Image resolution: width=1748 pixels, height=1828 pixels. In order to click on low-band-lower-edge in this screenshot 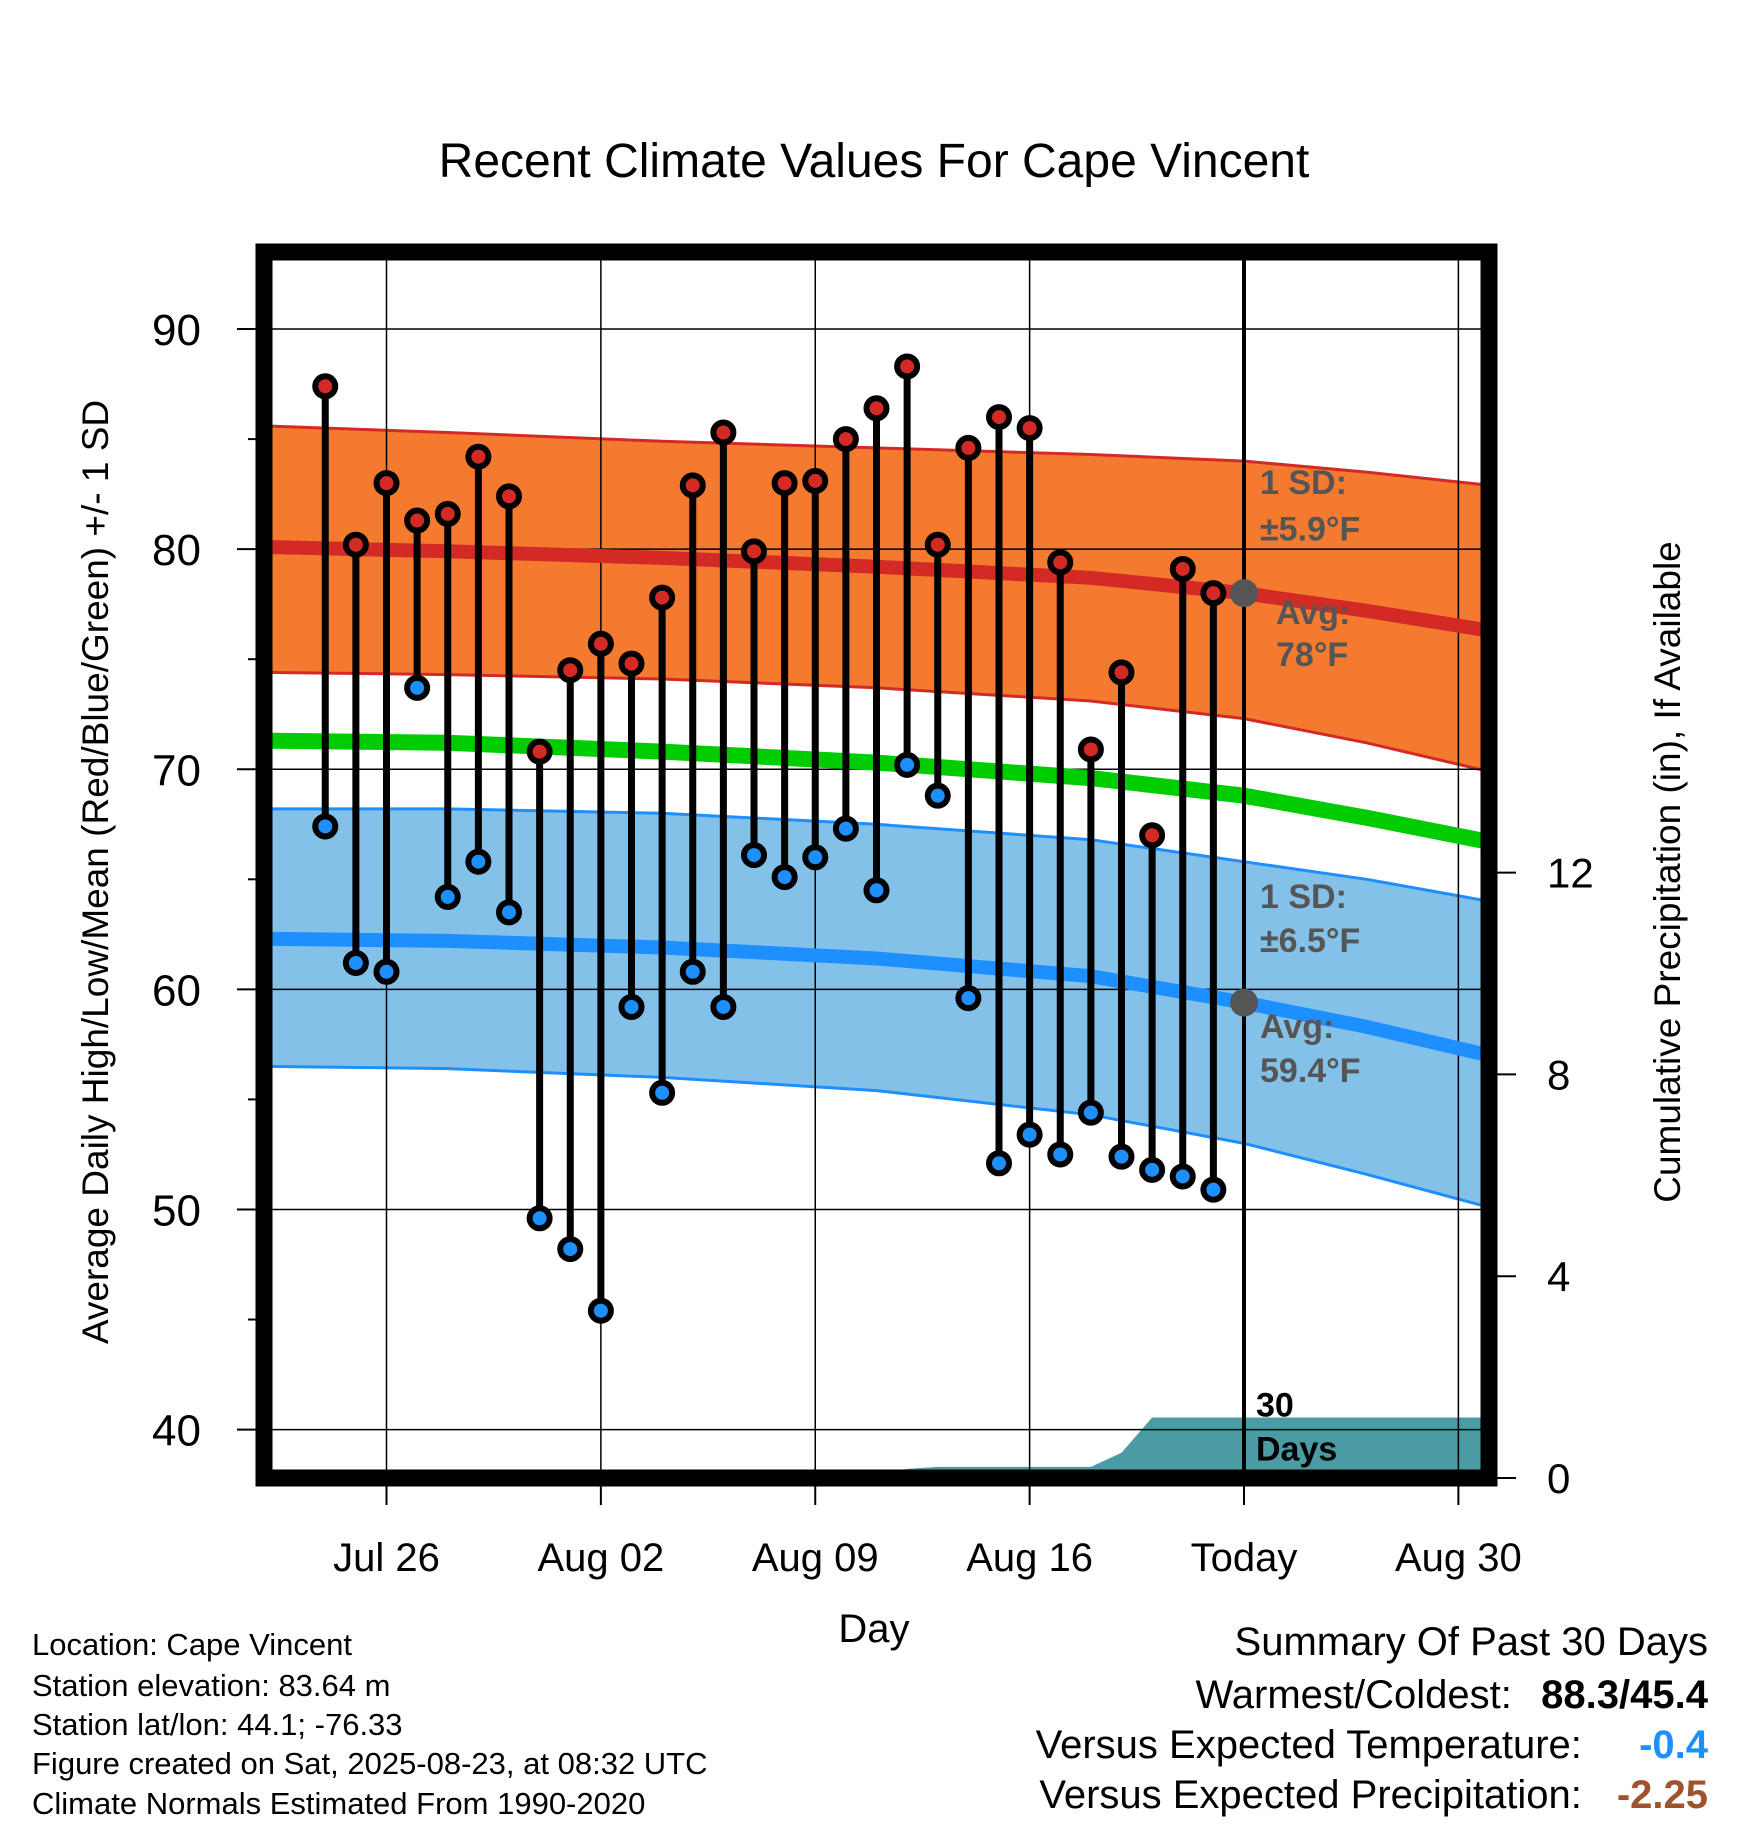, I will do `click(876, 1136)`.